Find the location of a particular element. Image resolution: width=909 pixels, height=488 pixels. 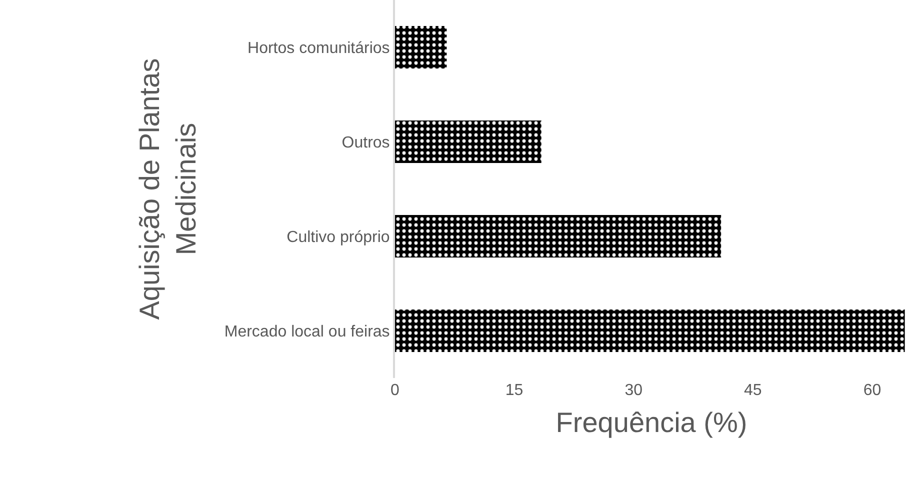

y-axis-title: Aquisição de Plantas Medicinais is located at coordinates (168, 189).